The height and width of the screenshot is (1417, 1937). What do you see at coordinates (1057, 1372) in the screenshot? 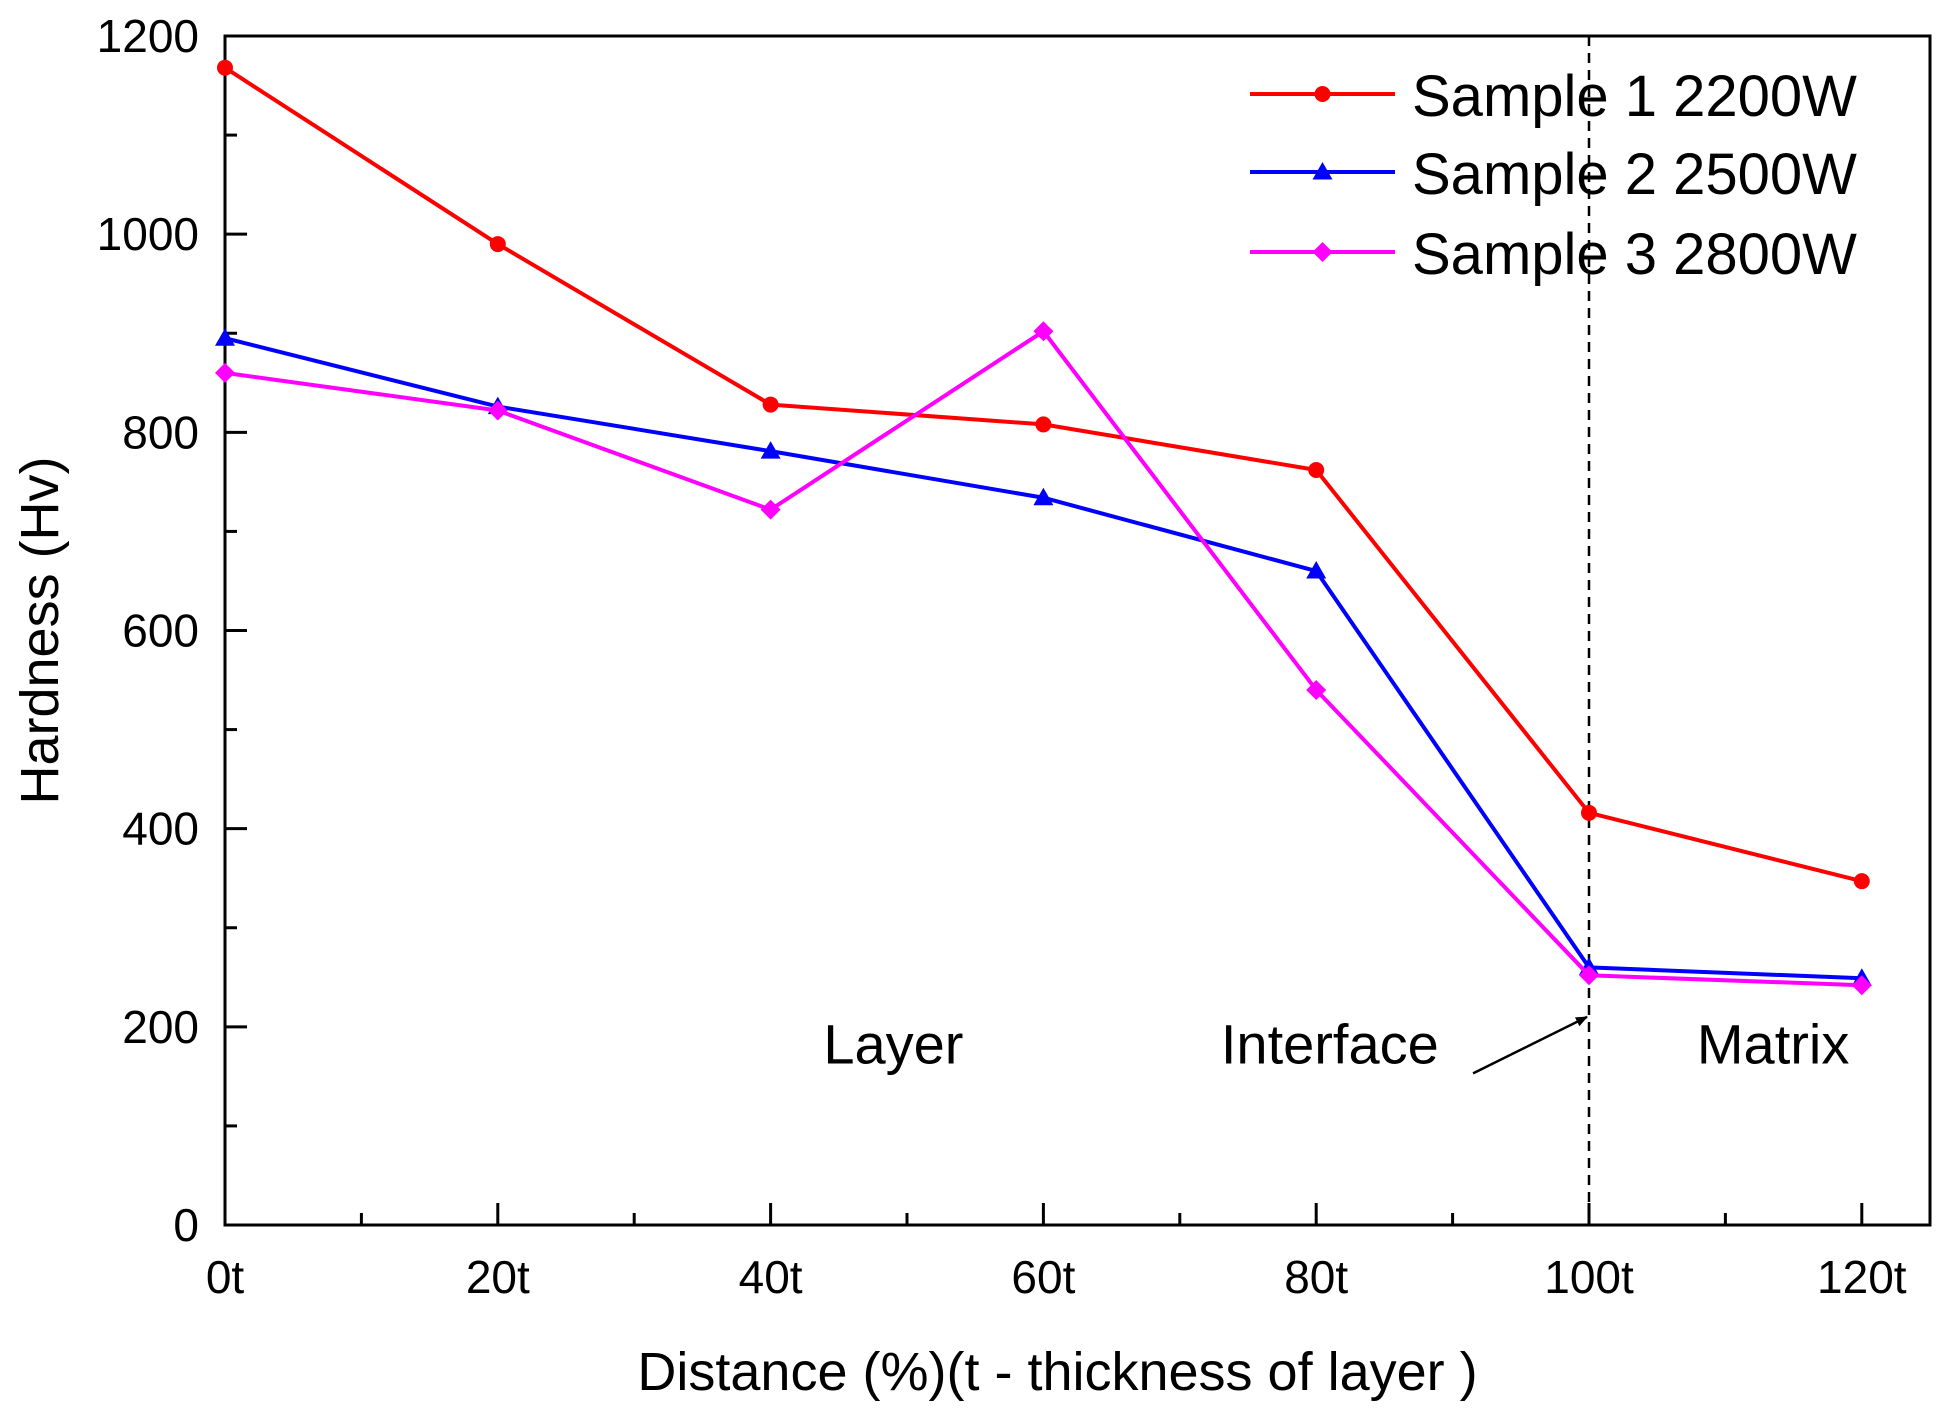
I see `x-axis-label: Distance (%)(t - thickness of layer )` at bounding box center [1057, 1372].